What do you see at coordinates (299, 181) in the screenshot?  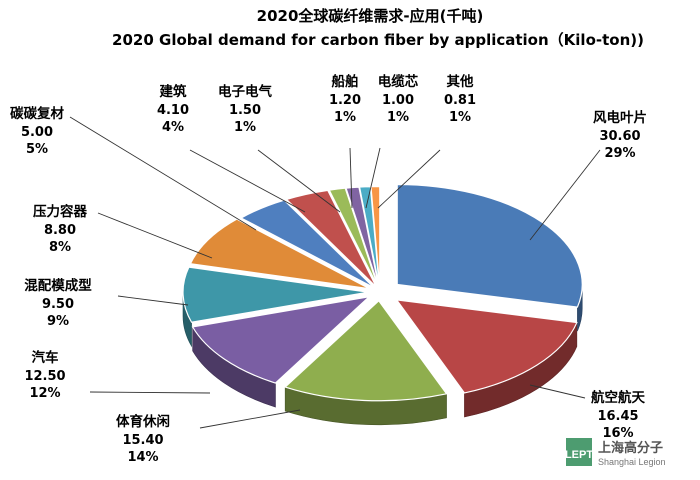 I see `slice-9-leader-line` at bounding box center [299, 181].